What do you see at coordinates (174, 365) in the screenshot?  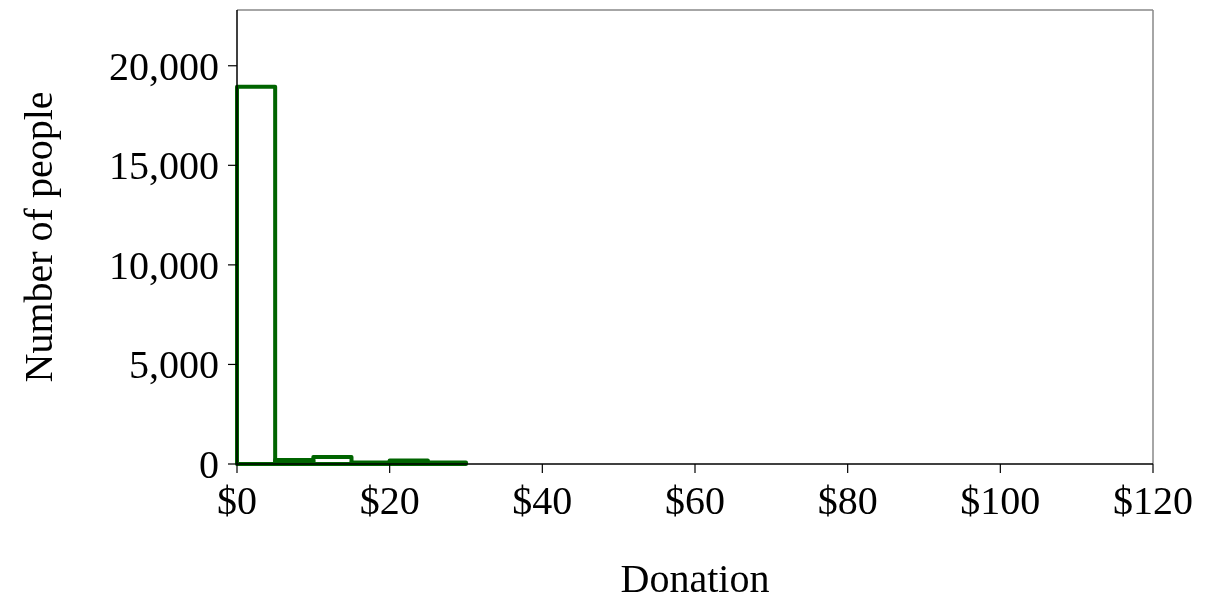 I see `y-tick-label: 5,000` at bounding box center [174, 365].